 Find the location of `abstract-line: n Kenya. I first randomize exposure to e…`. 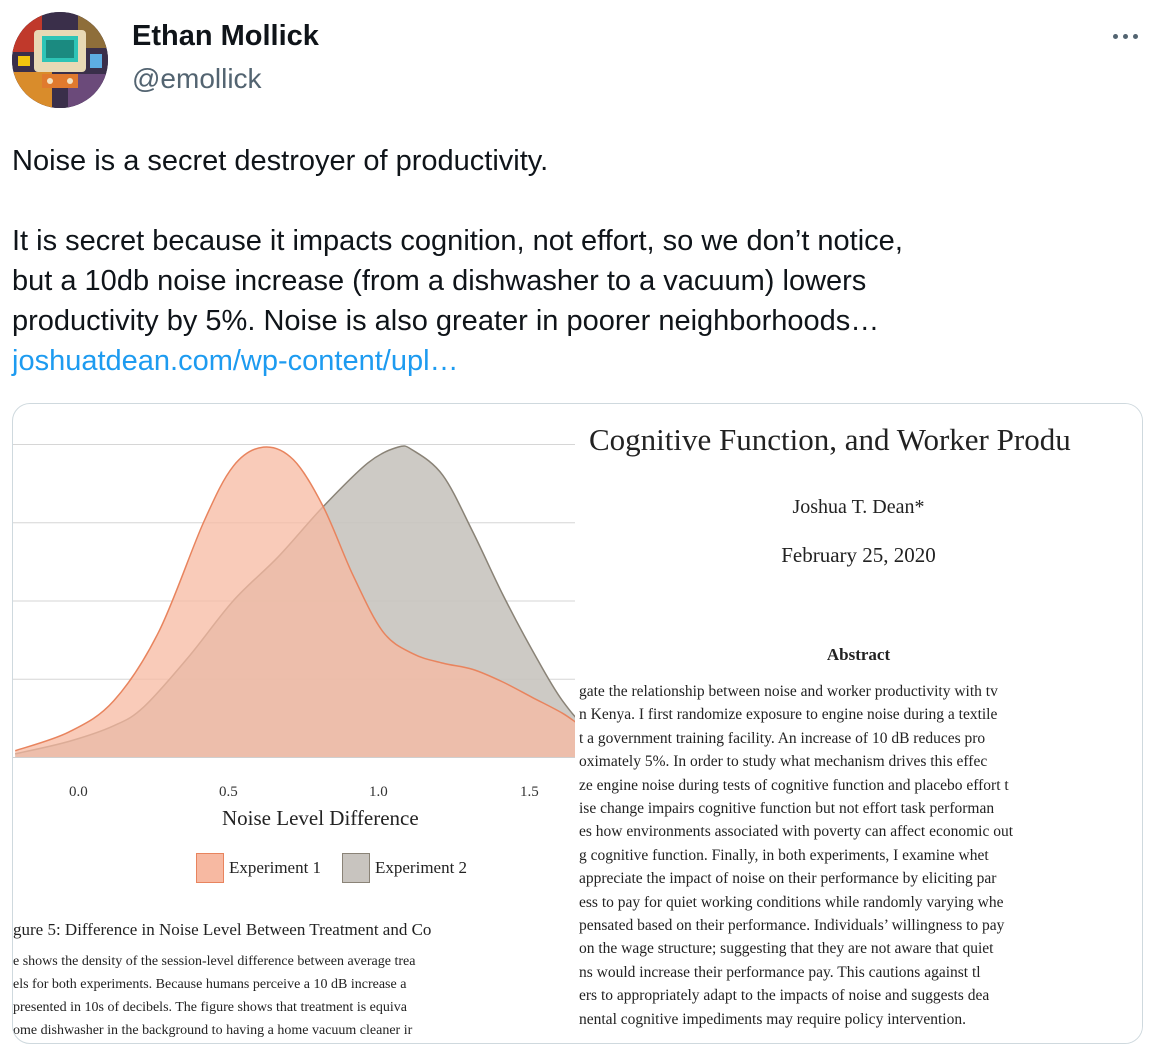

abstract-line: n Kenya. I first randomize exposure to e… is located at coordinates (788, 715).